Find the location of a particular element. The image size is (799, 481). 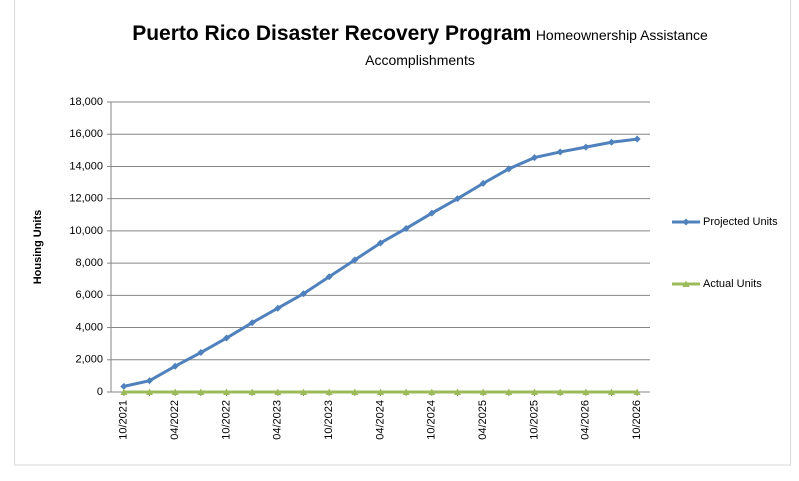

x-tick-label: 10/2025 is located at coordinates (534, 420).